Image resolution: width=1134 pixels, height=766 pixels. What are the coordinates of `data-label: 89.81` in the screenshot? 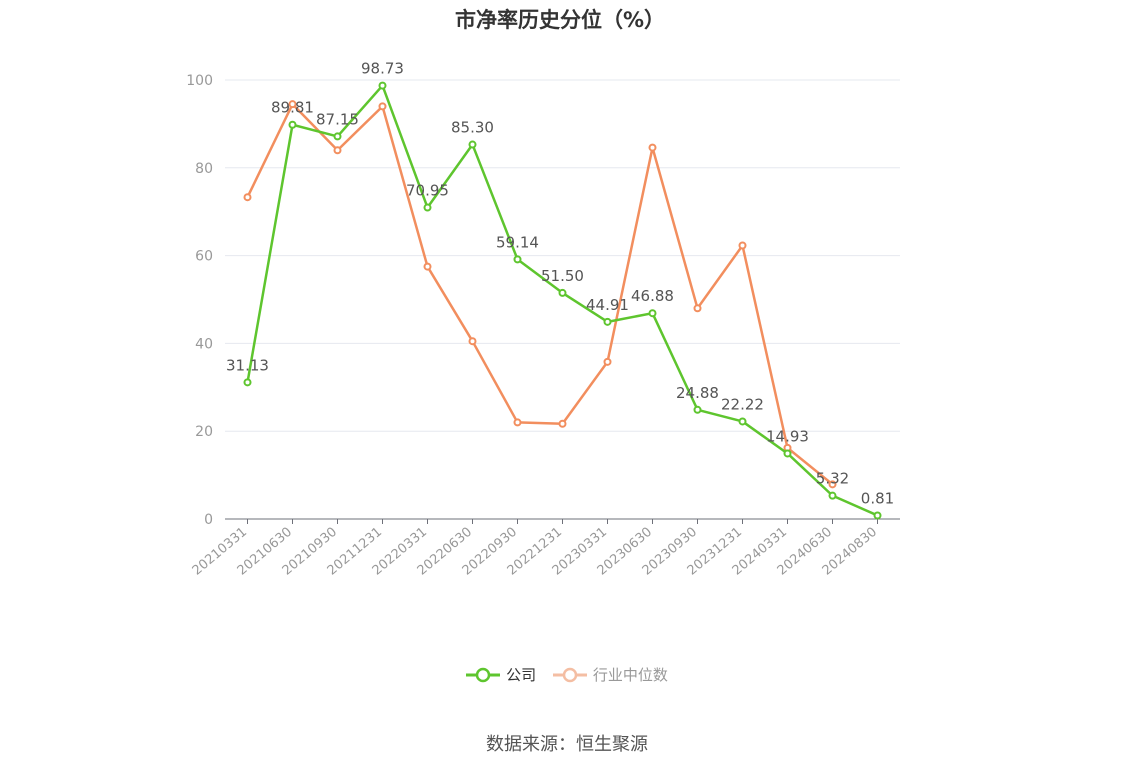 It's located at (292, 108).